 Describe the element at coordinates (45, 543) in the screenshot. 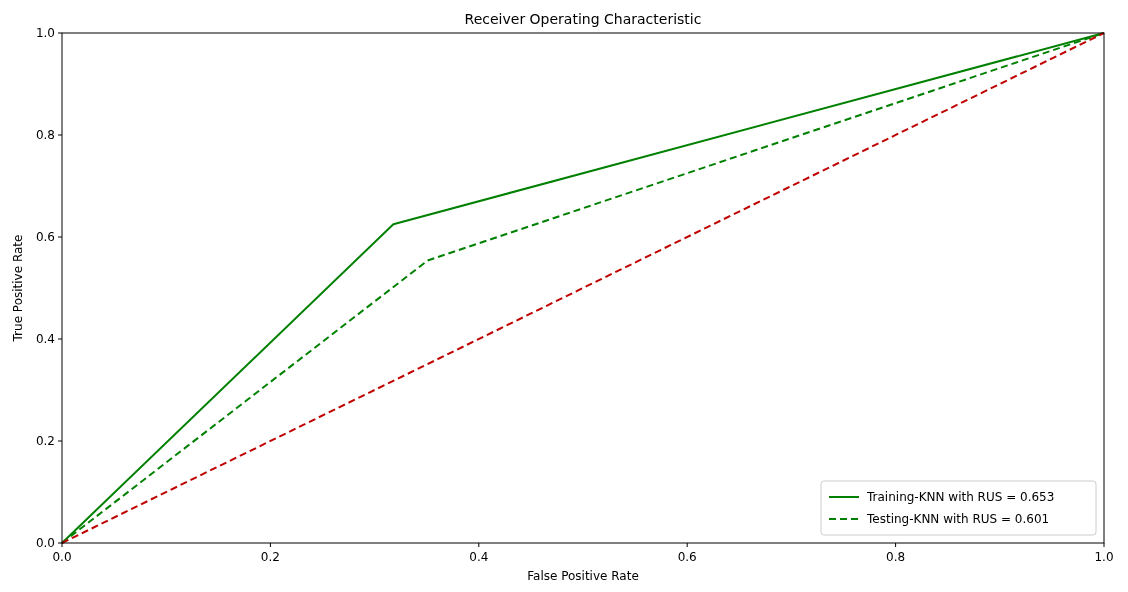

I see `y-tick-label: 0.0` at that location.